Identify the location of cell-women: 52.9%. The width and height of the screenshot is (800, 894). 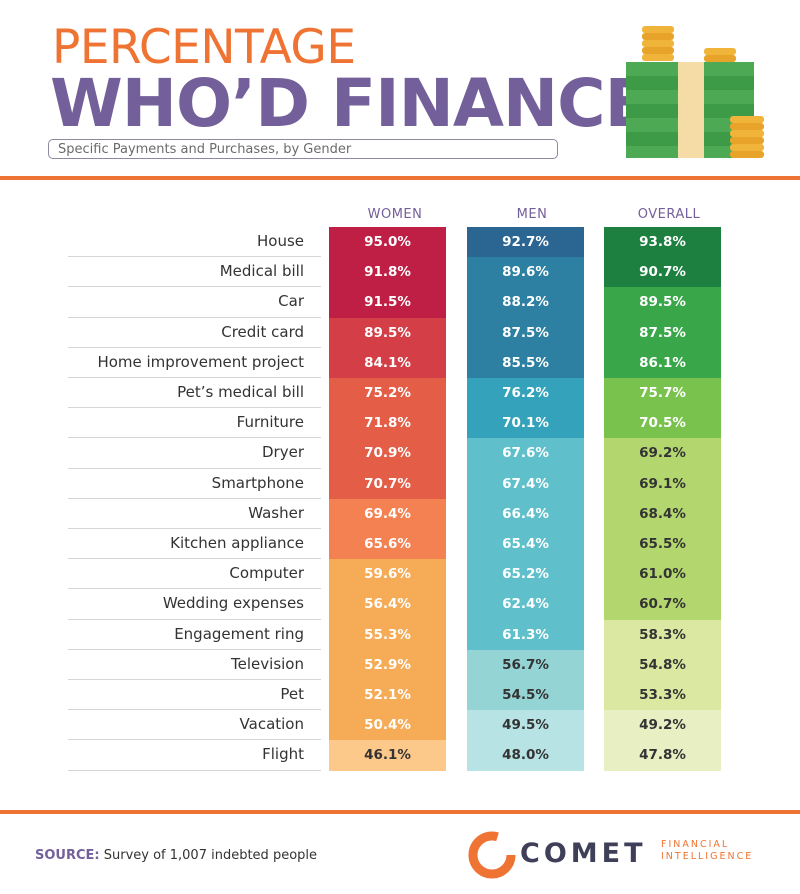
(387, 664).